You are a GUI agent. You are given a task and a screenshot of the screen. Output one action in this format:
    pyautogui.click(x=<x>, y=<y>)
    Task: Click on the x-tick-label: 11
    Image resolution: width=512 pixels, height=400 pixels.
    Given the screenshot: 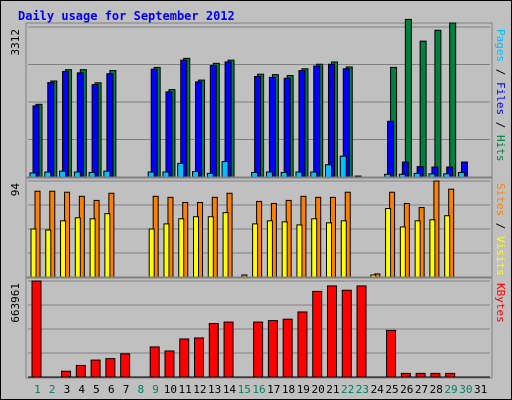 What is the action you would take?
    pyautogui.click(x=185, y=389)
    